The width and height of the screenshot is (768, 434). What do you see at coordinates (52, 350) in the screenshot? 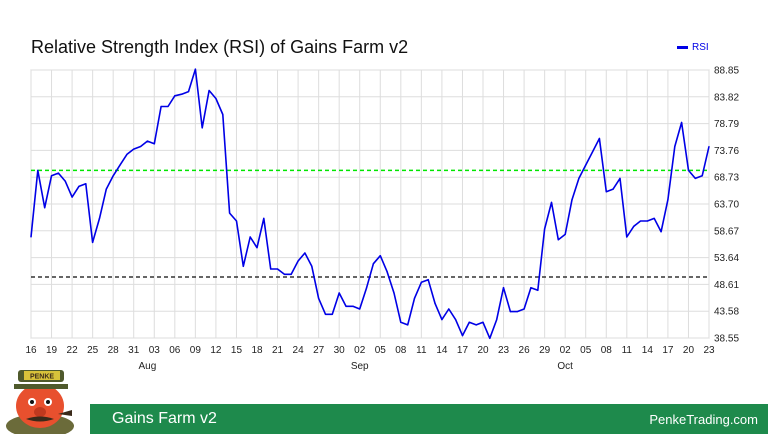
I see `x-tick-label: 19` at bounding box center [52, 350].